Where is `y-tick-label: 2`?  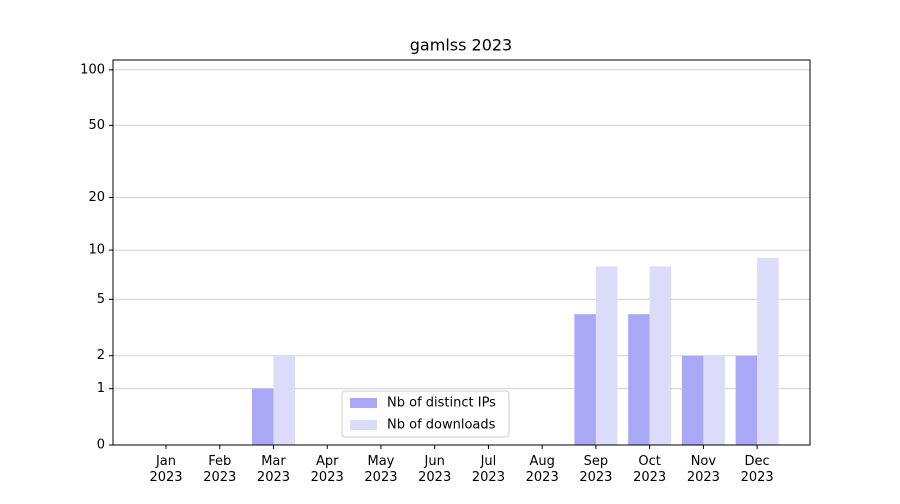
y-tick-label: 2 is located at coordinates (101, 355).